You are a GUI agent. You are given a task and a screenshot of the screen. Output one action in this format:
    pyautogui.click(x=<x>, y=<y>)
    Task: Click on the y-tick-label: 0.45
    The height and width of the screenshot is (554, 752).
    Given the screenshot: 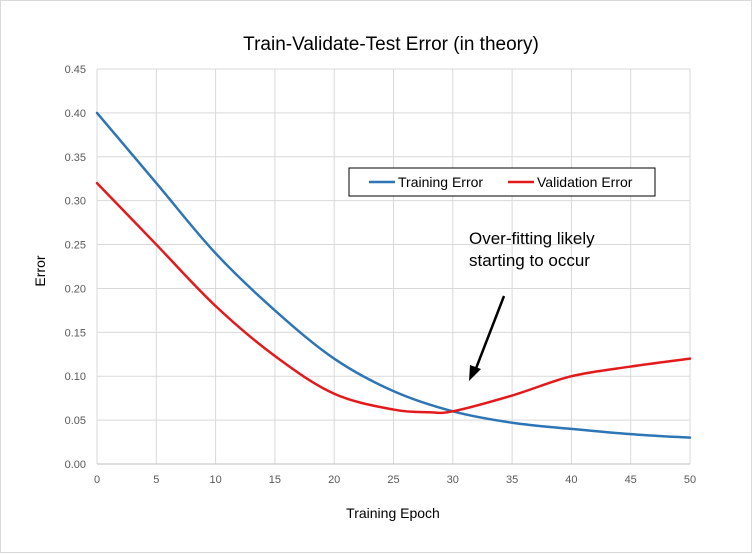 What is the action you would take?
    pyautogui.click(x=75, y=70)
    